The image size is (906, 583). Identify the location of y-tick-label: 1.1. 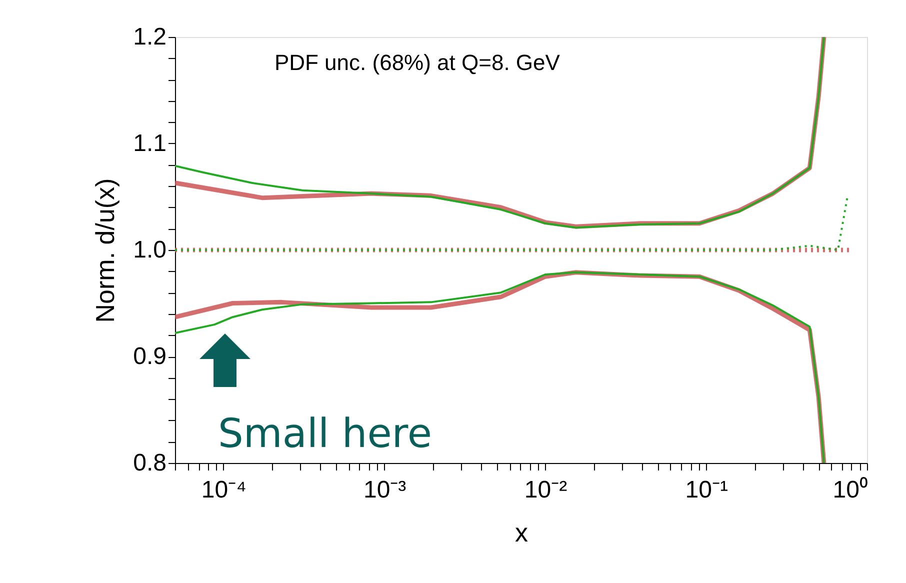
(149, 143).